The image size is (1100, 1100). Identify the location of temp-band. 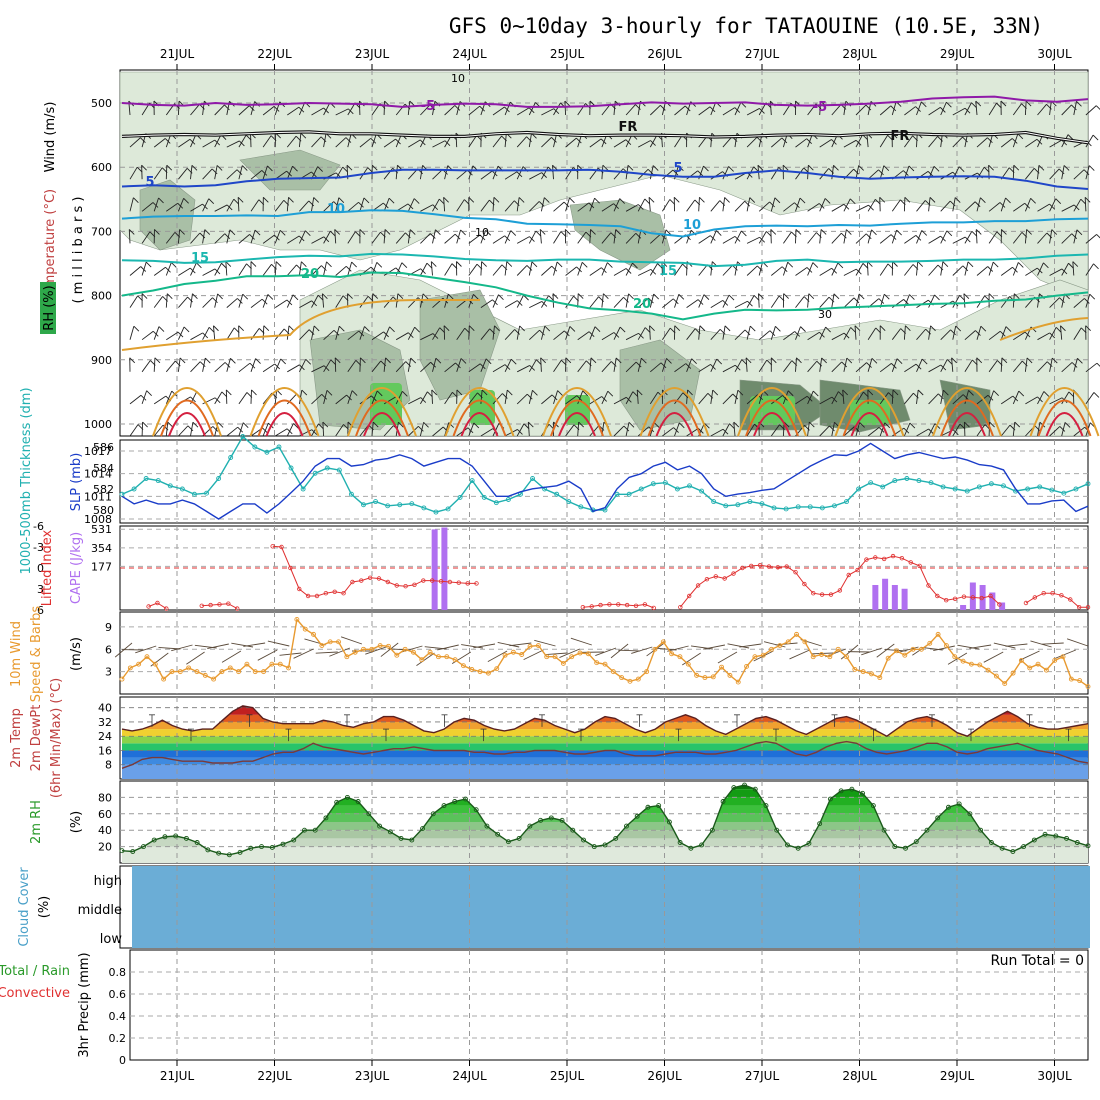
(605, 754).